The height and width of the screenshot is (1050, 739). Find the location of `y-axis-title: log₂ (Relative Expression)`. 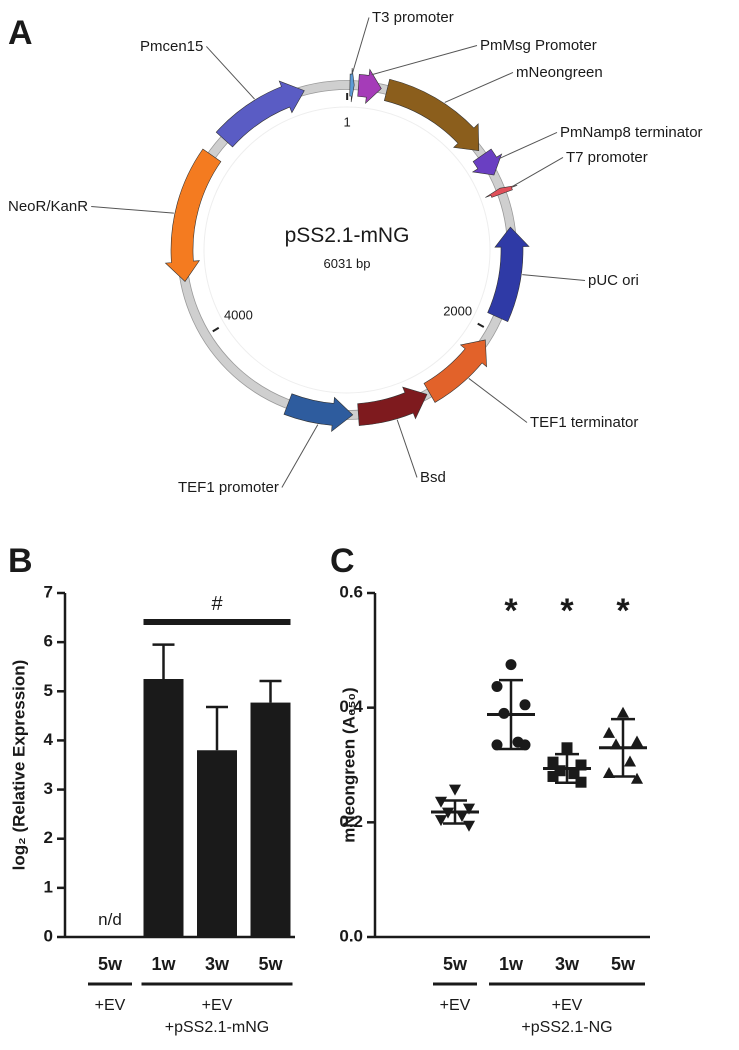

y-axis-title: log₂ (Relative Expression) is located at coordinates (18, 765).